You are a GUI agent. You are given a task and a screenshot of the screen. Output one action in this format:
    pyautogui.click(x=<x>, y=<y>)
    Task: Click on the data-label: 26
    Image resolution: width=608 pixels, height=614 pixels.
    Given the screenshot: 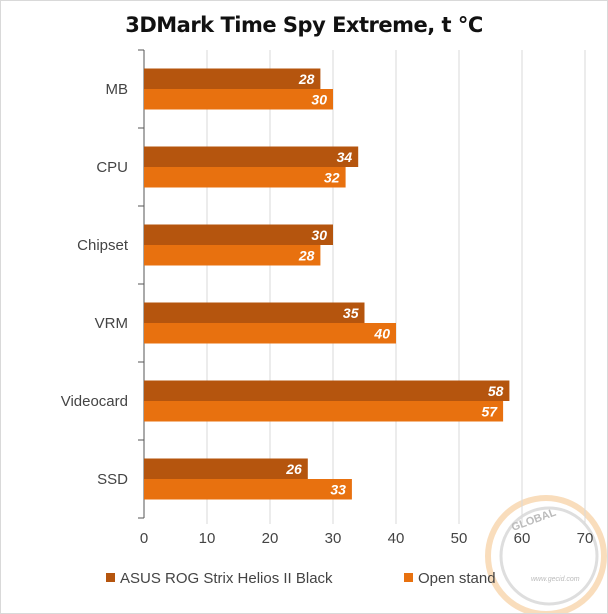 What is the action you would take?
    pyautogui.click(x=293, y=469)
    